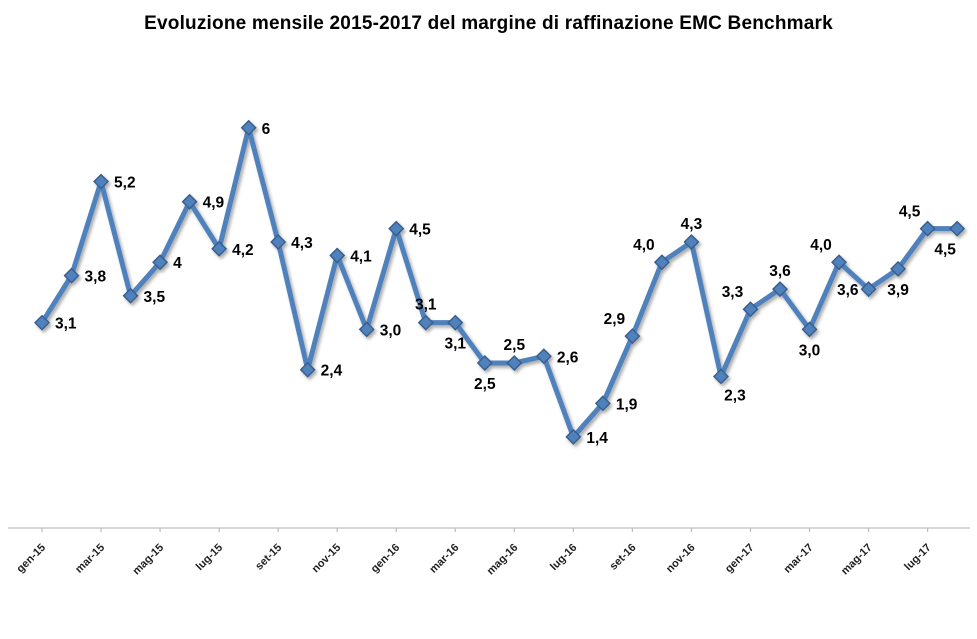 Image resolution: width=977 pixels, height=639 pixels. I want to click on x-tick-label: mar-15, so click(90, 559).